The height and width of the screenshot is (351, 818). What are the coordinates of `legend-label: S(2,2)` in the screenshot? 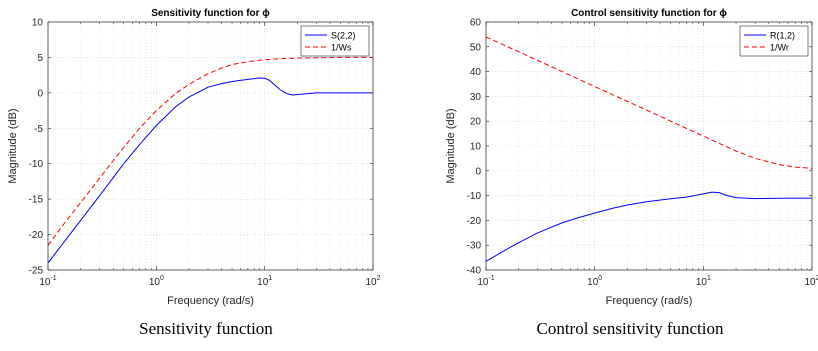 It's located at (343, 36).